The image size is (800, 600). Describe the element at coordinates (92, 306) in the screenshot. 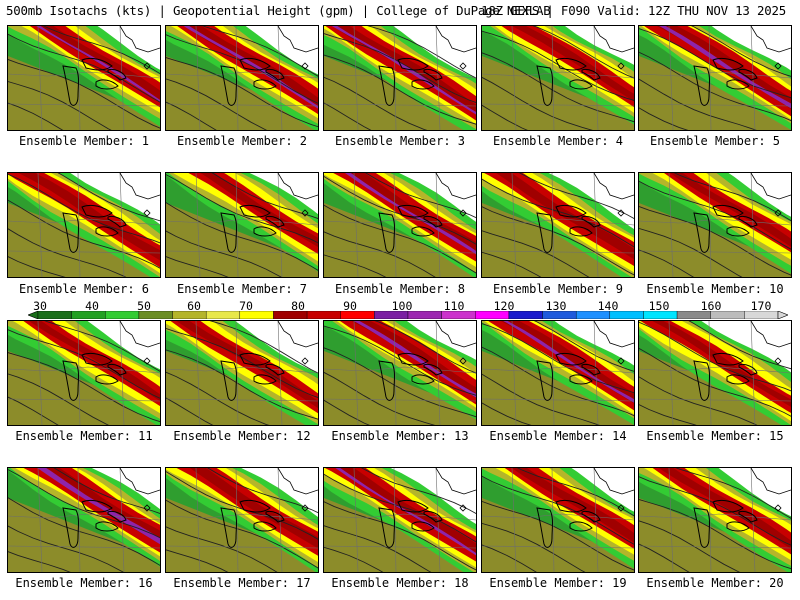

I see `colorbar-tick-label: 40` at that location.